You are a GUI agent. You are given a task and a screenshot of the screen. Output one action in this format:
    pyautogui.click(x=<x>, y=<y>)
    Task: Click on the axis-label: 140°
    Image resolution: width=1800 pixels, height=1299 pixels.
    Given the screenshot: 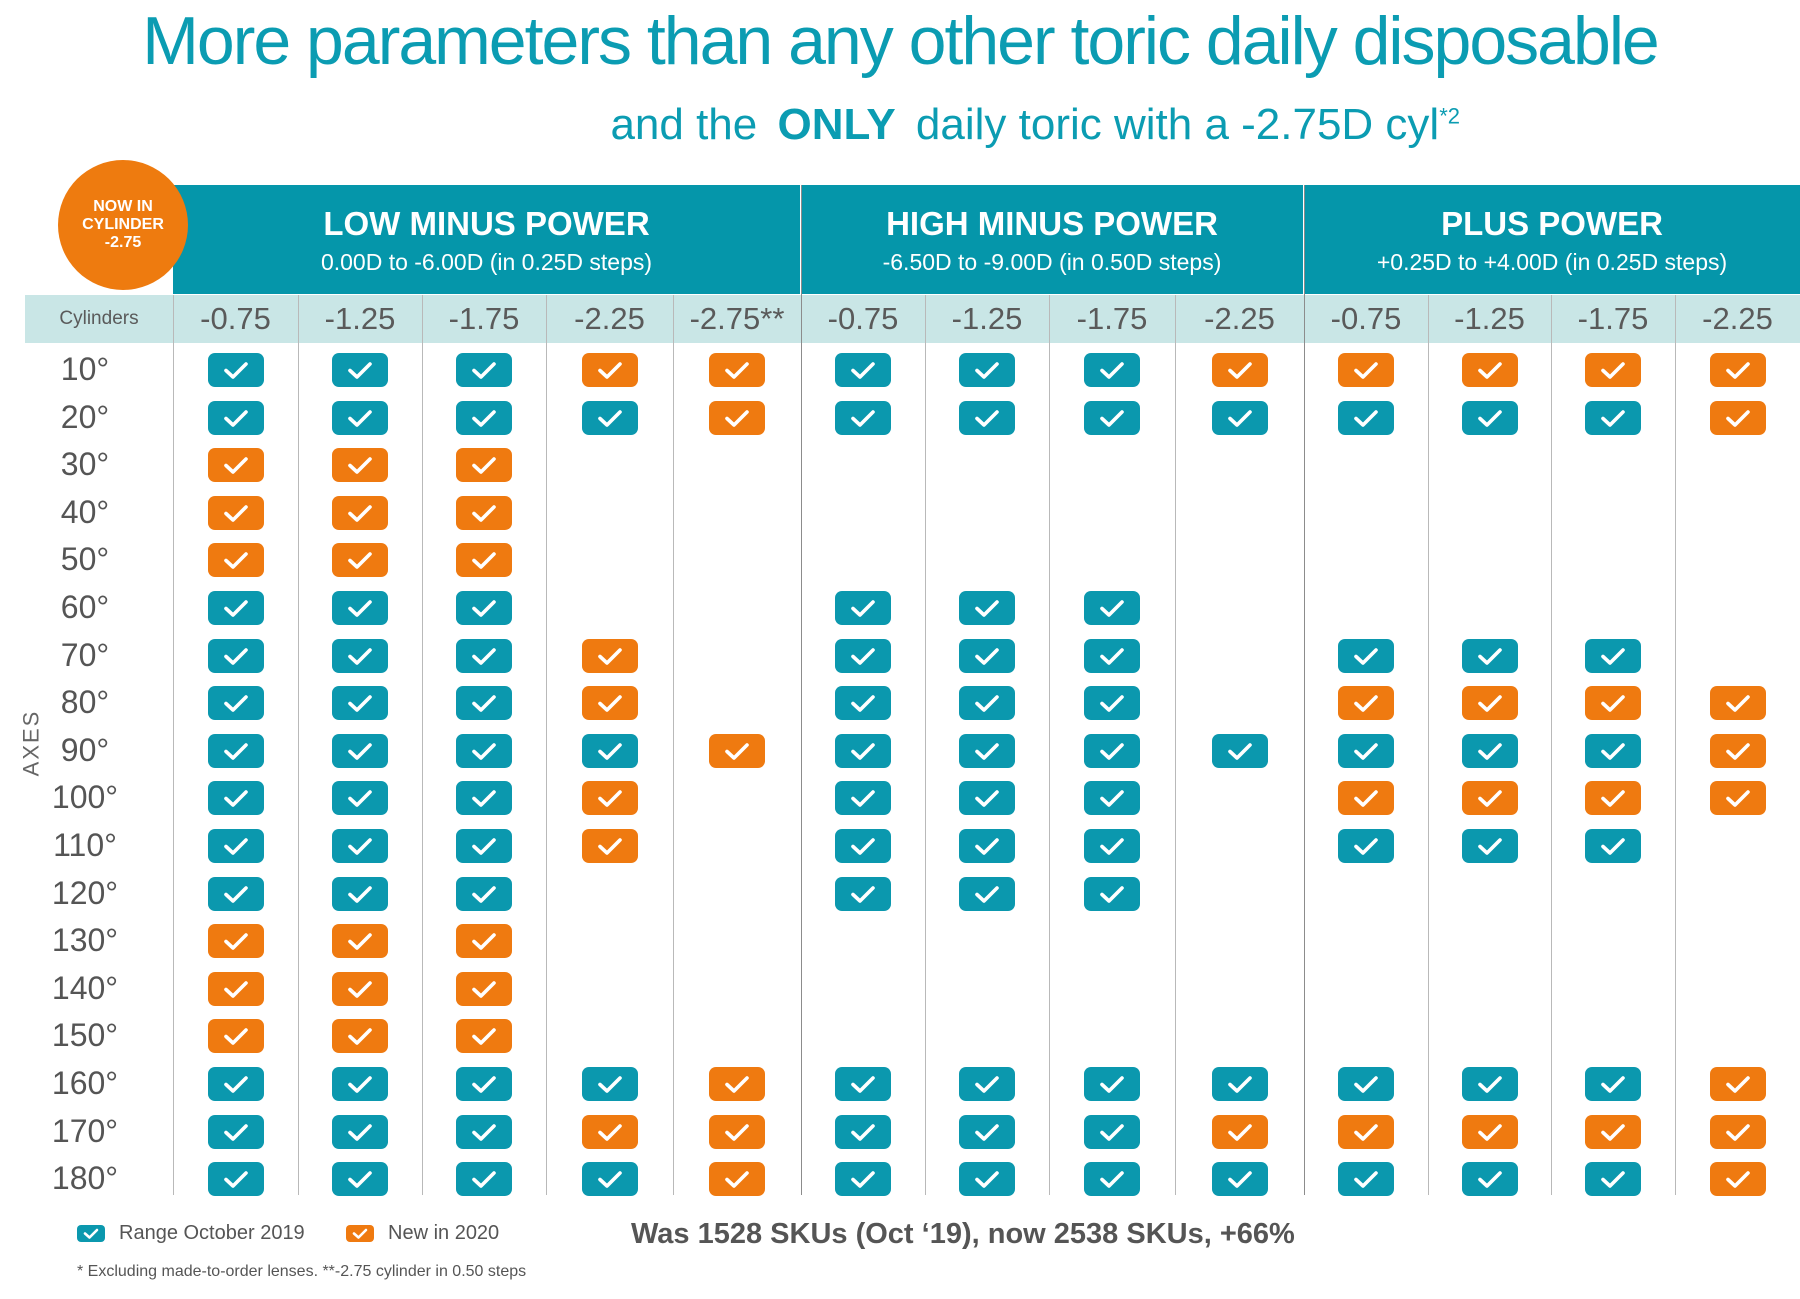 What is the action you would take?
    pyautogui.click(x=85, y=987)
    